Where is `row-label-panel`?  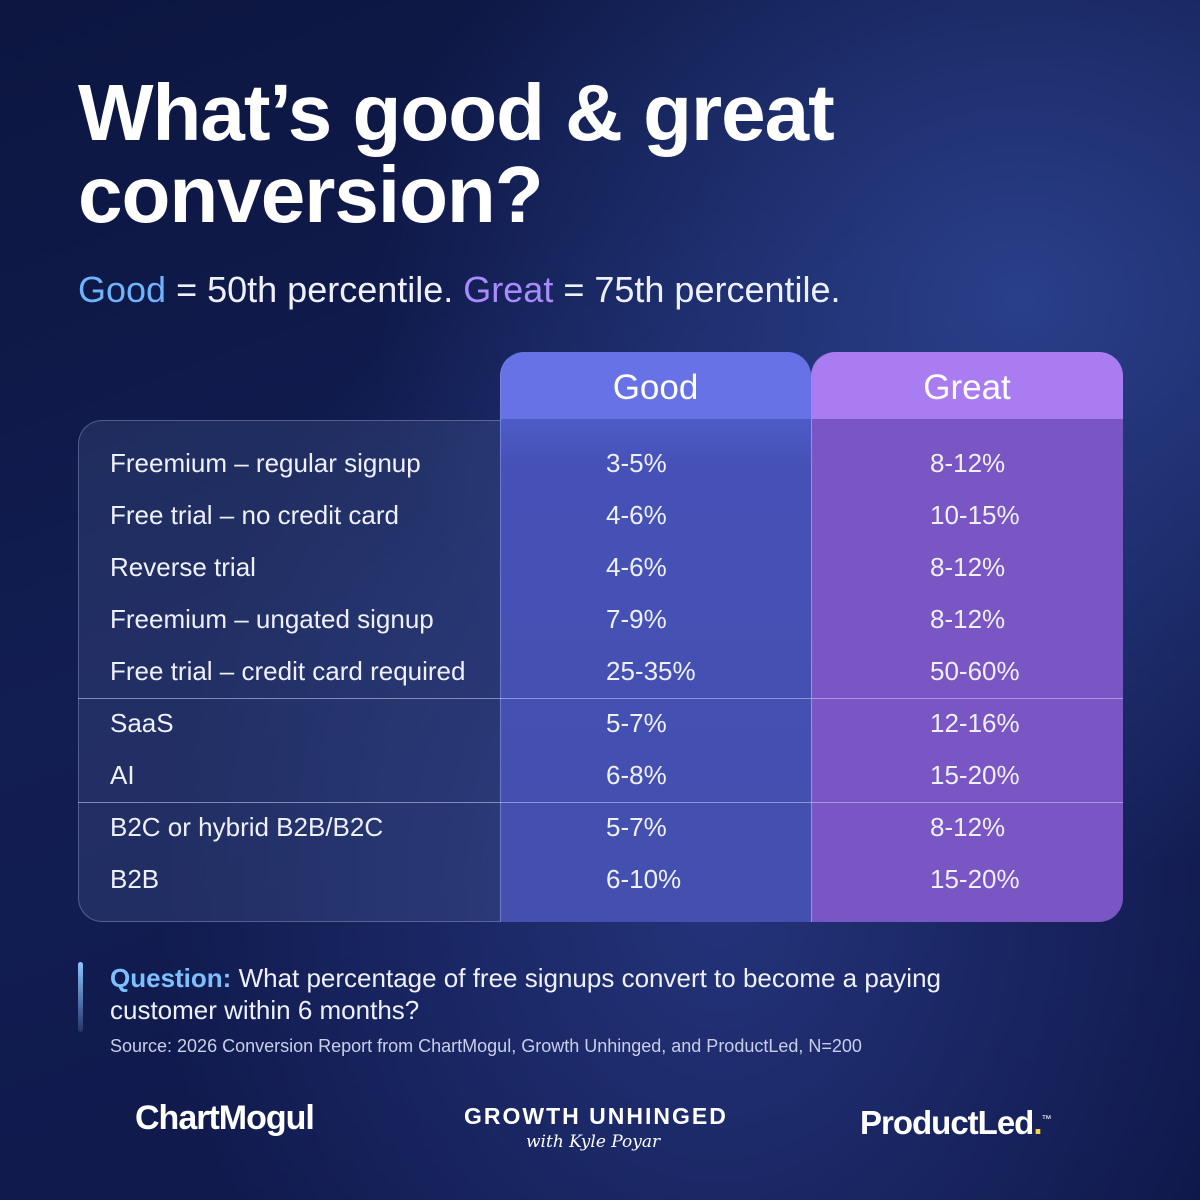
row-label-panel is located at coordinates (289, 671).